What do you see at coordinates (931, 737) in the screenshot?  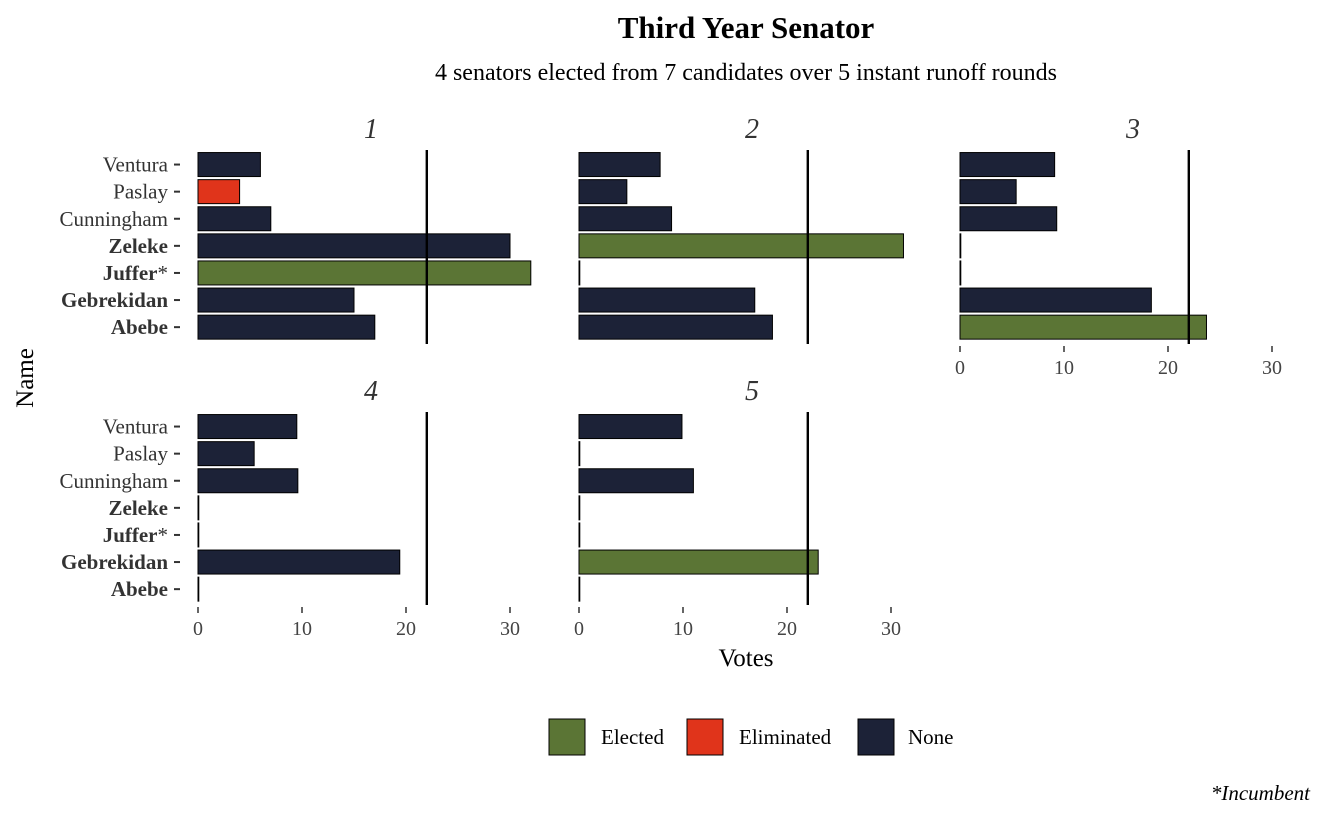 I see `legend-label: None` at bounding box center [931, 737].